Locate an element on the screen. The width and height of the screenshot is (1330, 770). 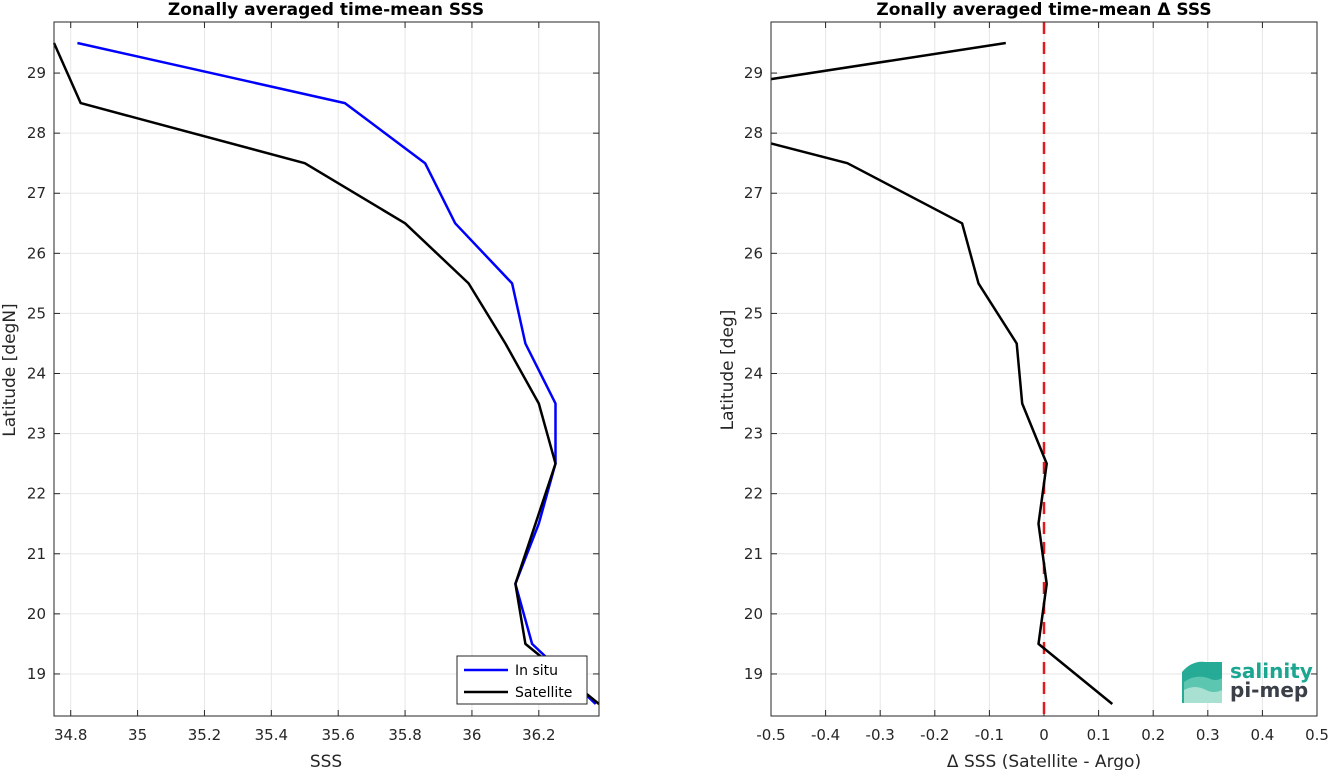
x-tick-label: 35.8 is located at coordinates (404, 735).